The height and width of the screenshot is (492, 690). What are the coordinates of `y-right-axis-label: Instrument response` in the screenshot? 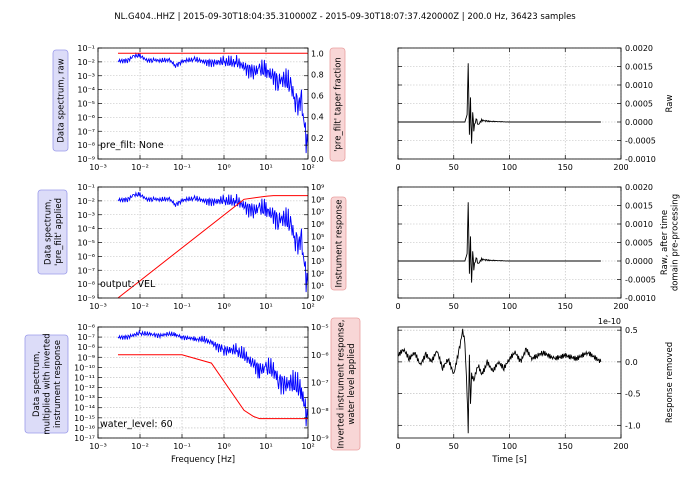 It's located at (340, 243).